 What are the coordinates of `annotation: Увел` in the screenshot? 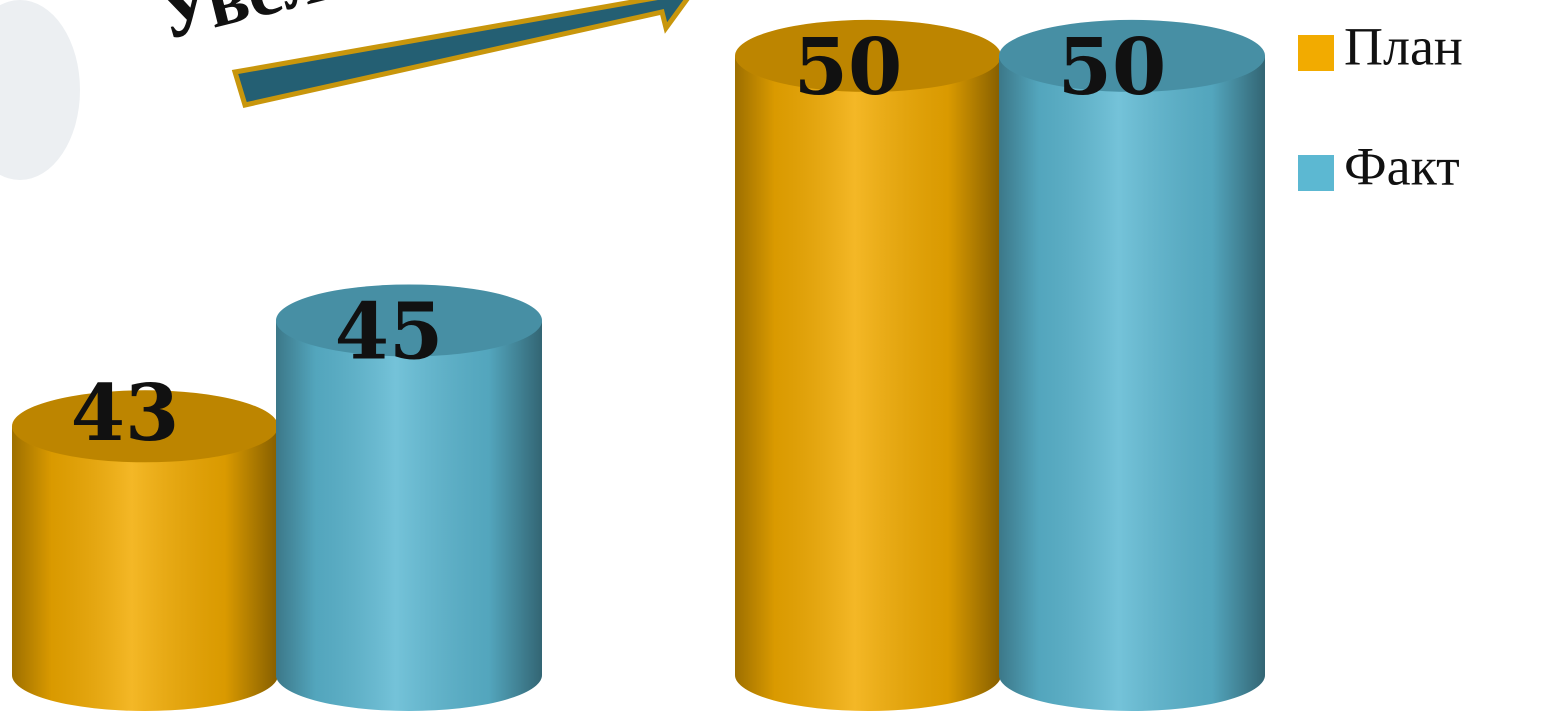 It's located at (240, 28).